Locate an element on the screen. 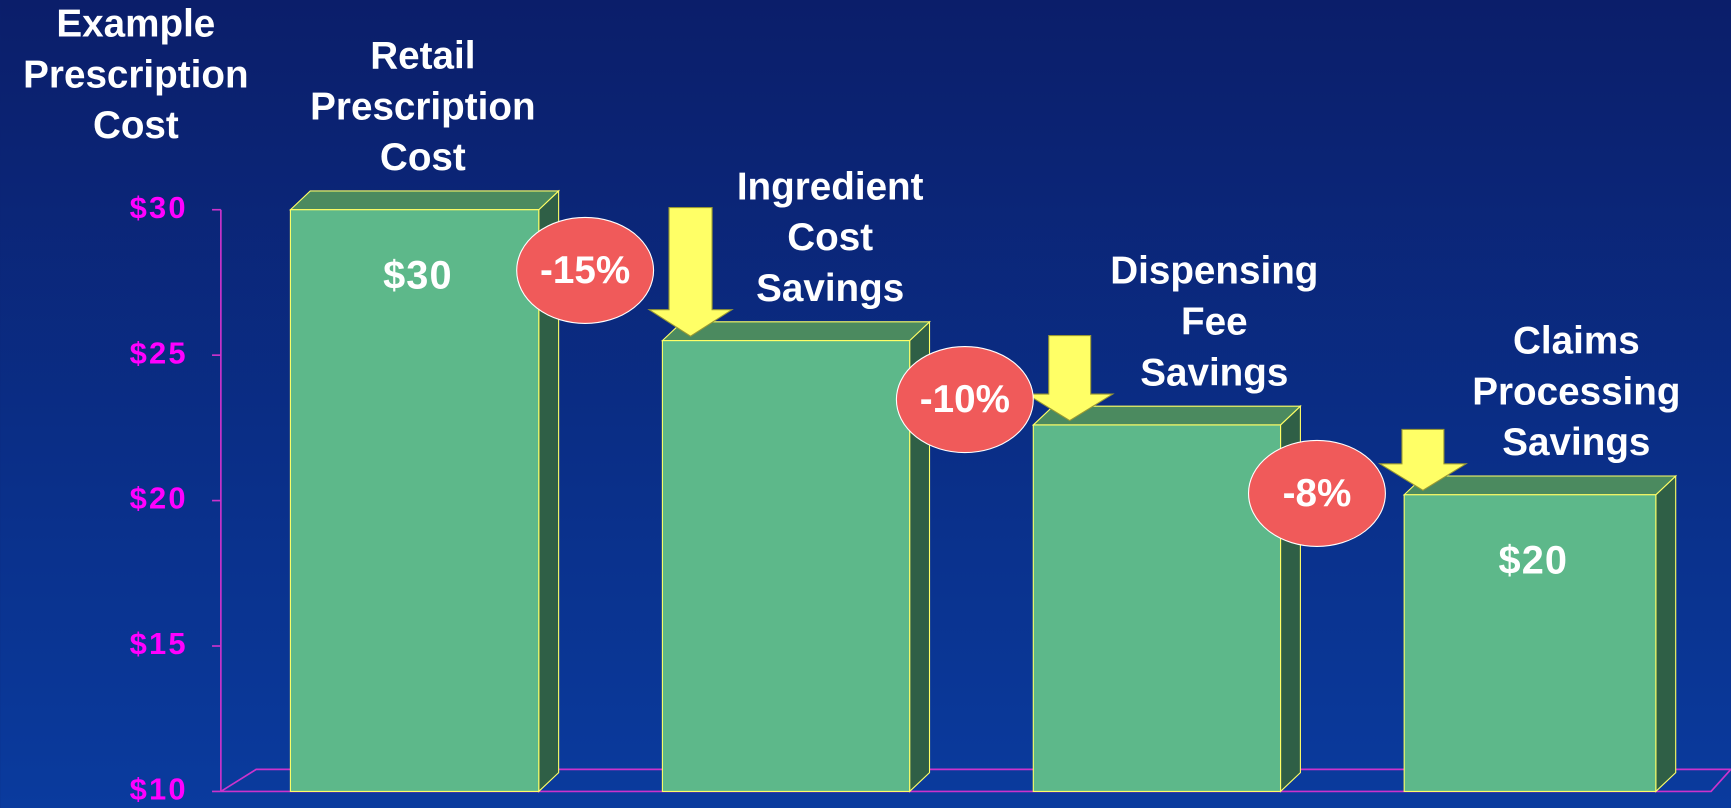 The image size is (1731, 808). y-tick-label: $15 is located at coordinates (159, 643).